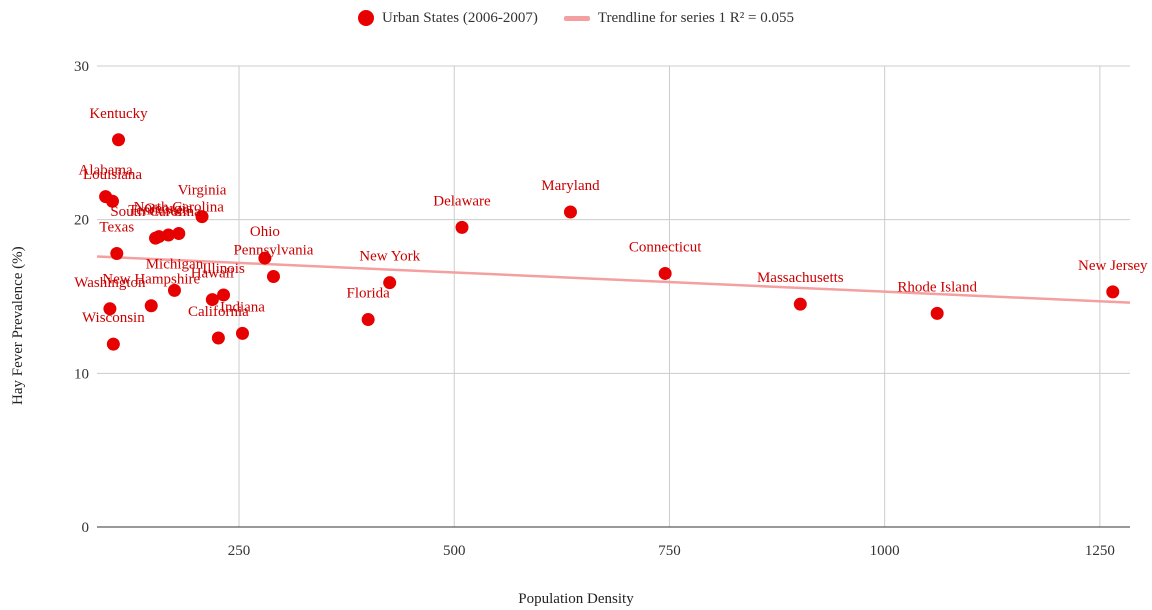 Image resolution: width=1152 pixels, height=610 pixels. I want to click on data-label: Florida, so click(368, 294).